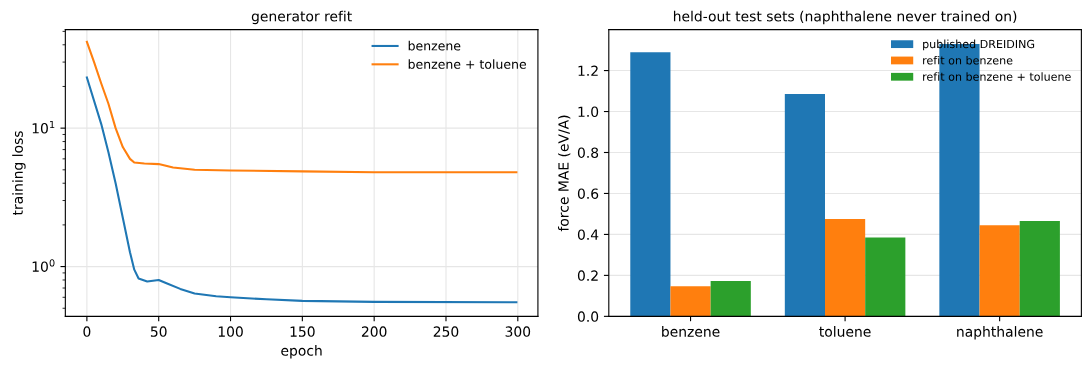  Describe the element at coordinates (301, 17) in the screenshot. I see `chart-title: generator refit` at that location.